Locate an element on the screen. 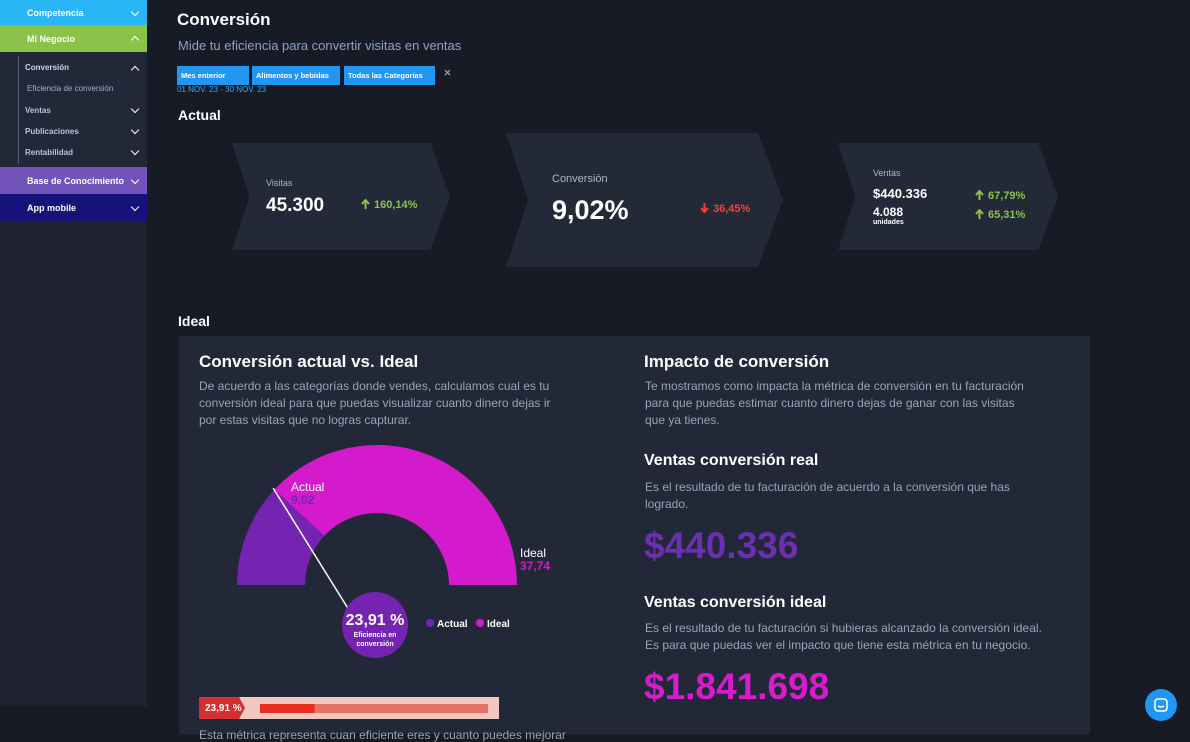 This screenshot has height=742, width=1190. nav-item: Mi Negocio is located at coordinates (73, 38).